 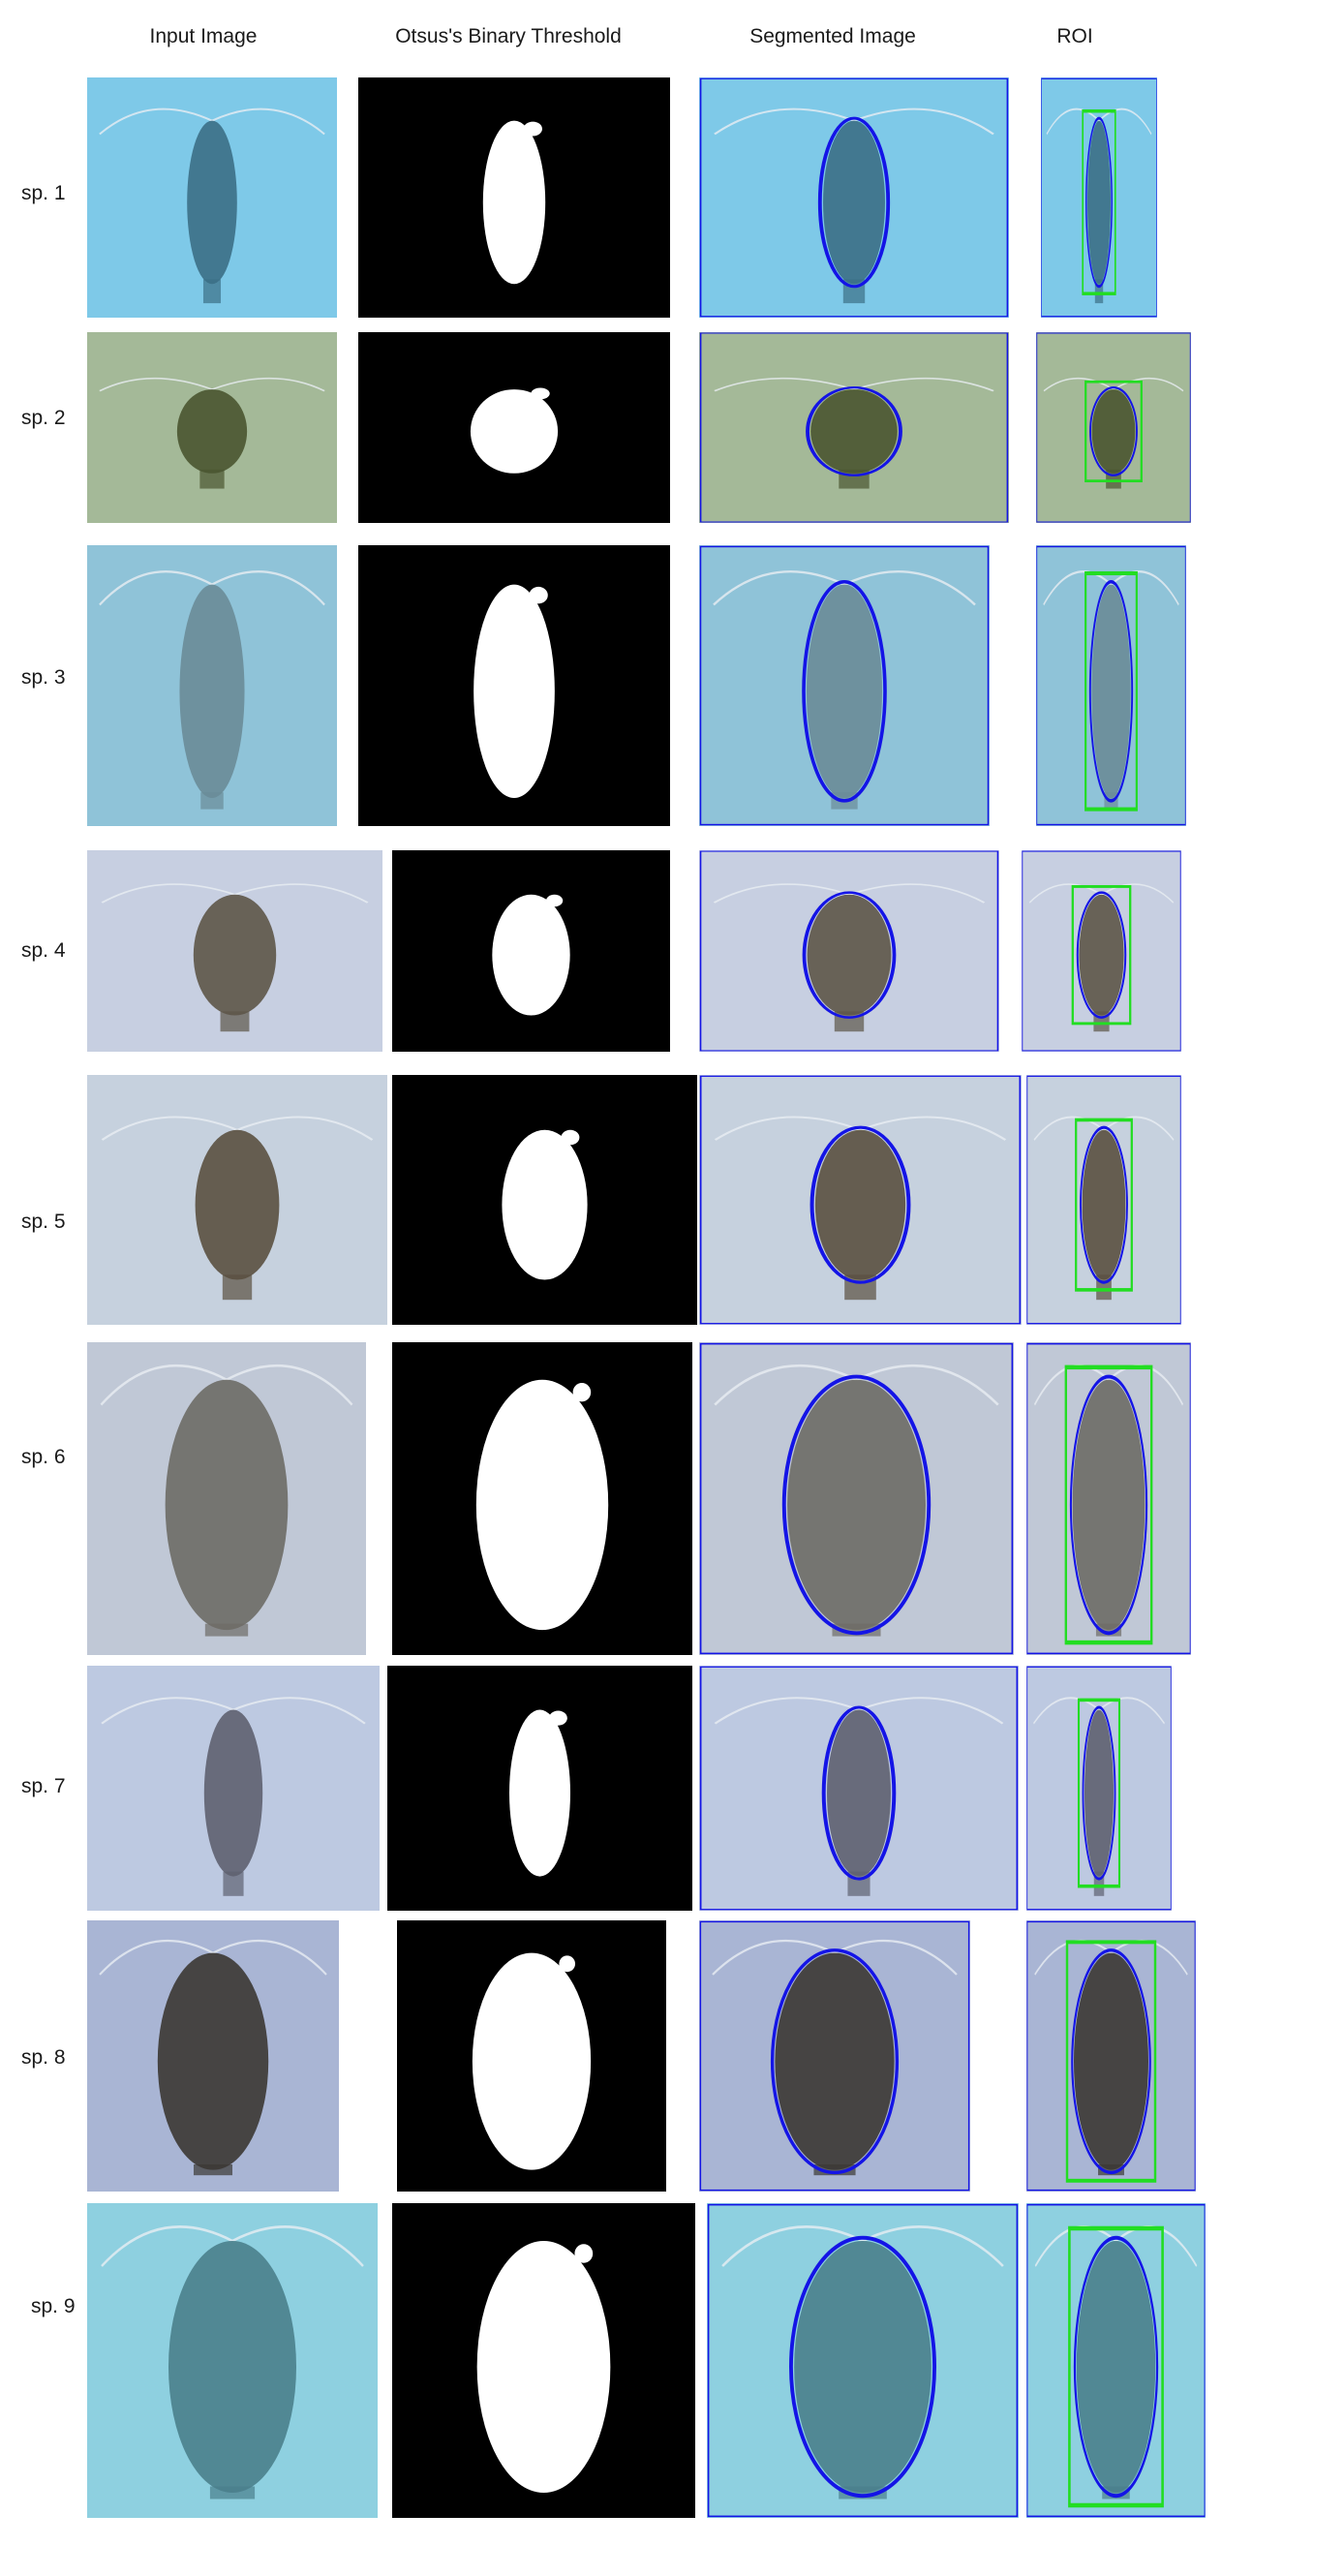 What do you see at coordinates (204, 36) in the screenshot?
I see `column-header-input-image: Input Image` at bounding box center [204, 36].